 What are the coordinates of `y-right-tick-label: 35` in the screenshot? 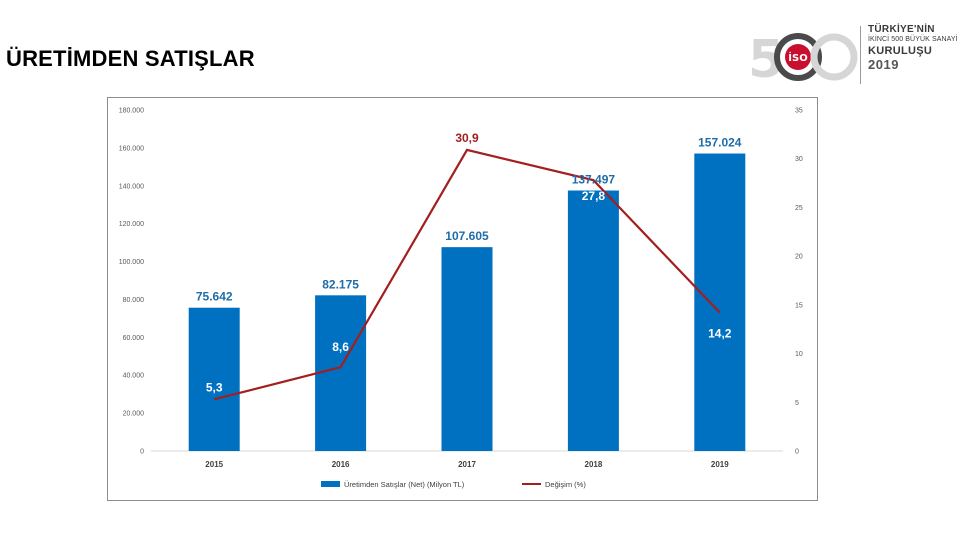 It's located at (799, 111).